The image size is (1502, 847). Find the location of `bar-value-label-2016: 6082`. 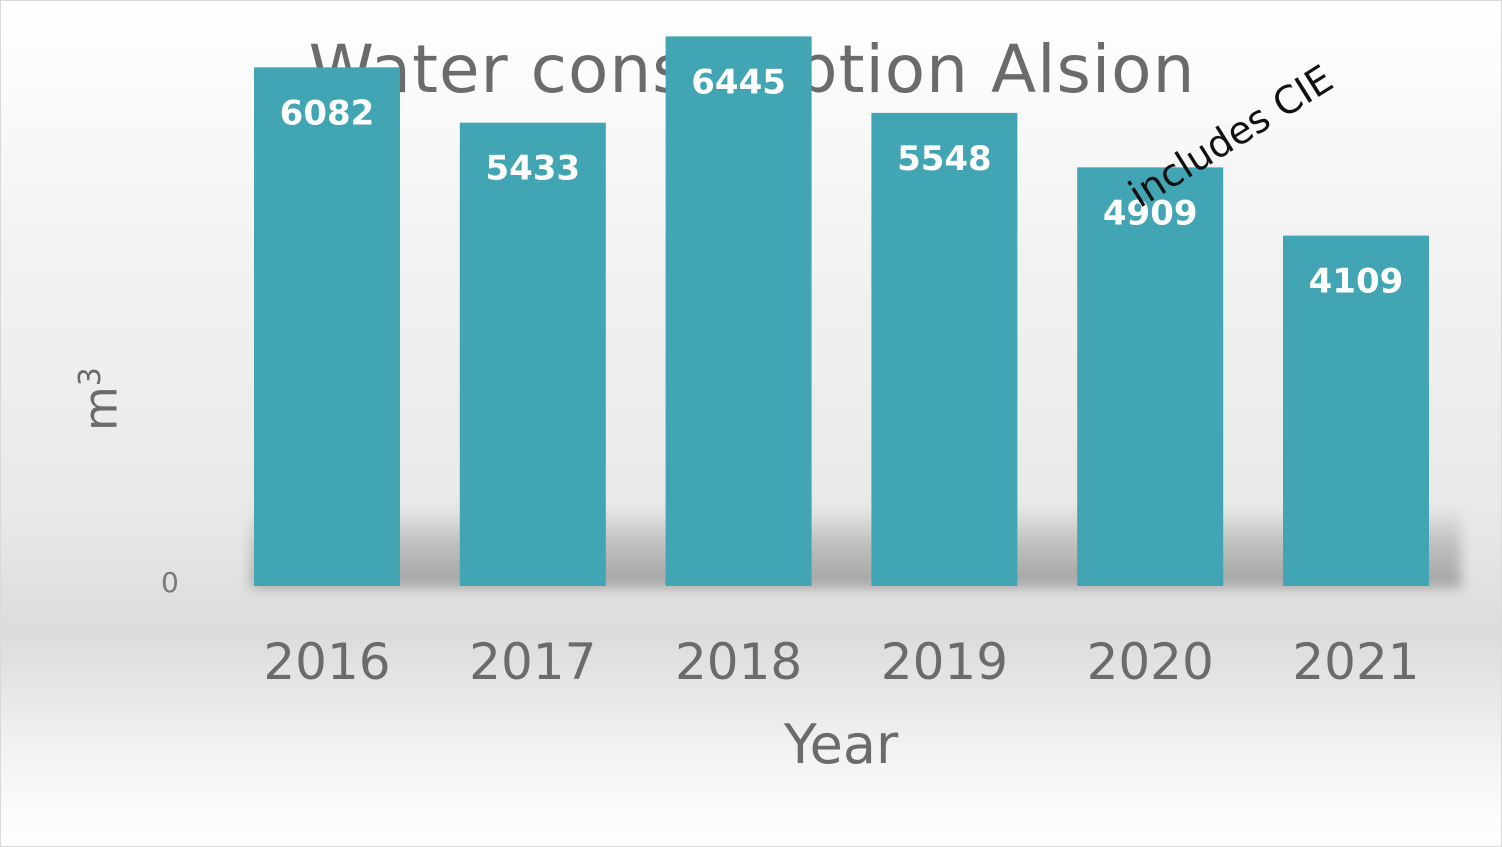

bar-value-label-2016: 6082 is located at coordinates (327, 113).